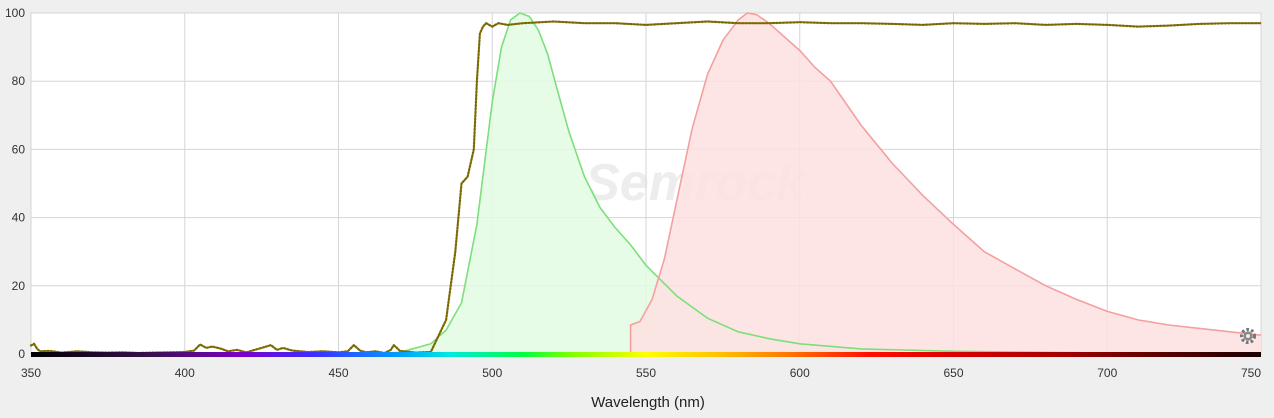 The width and height of the screenshot is (1274, 418). I want to click on x-tick-label: 350, so click(31, 373).